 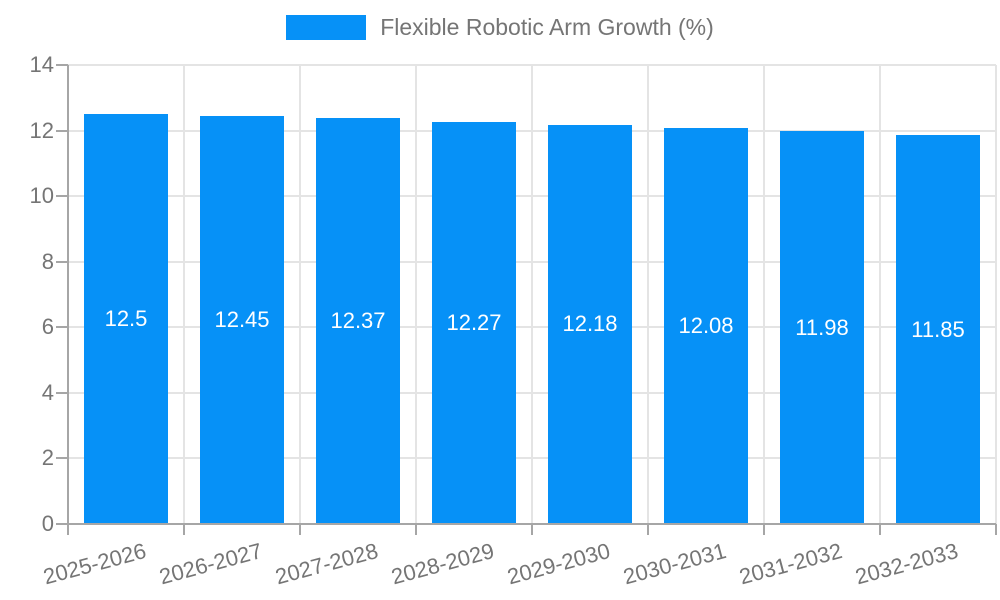 I want to click on y-axis-tick-label: 14, so click(x=41, y=64).